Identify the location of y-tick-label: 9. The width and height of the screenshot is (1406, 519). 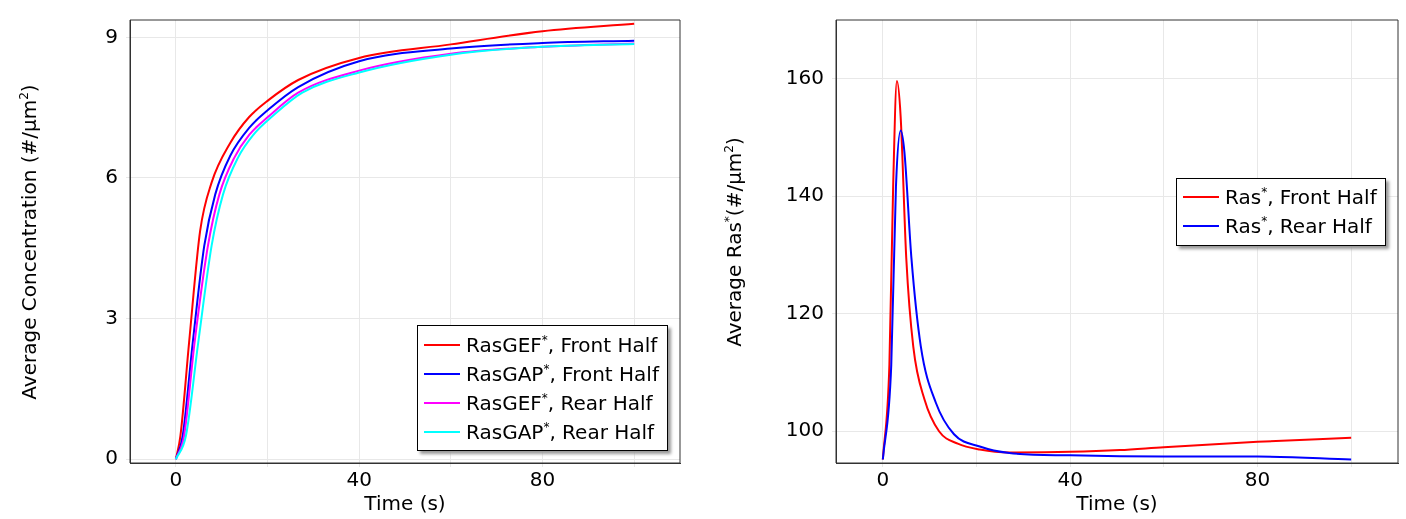
(111, 35).